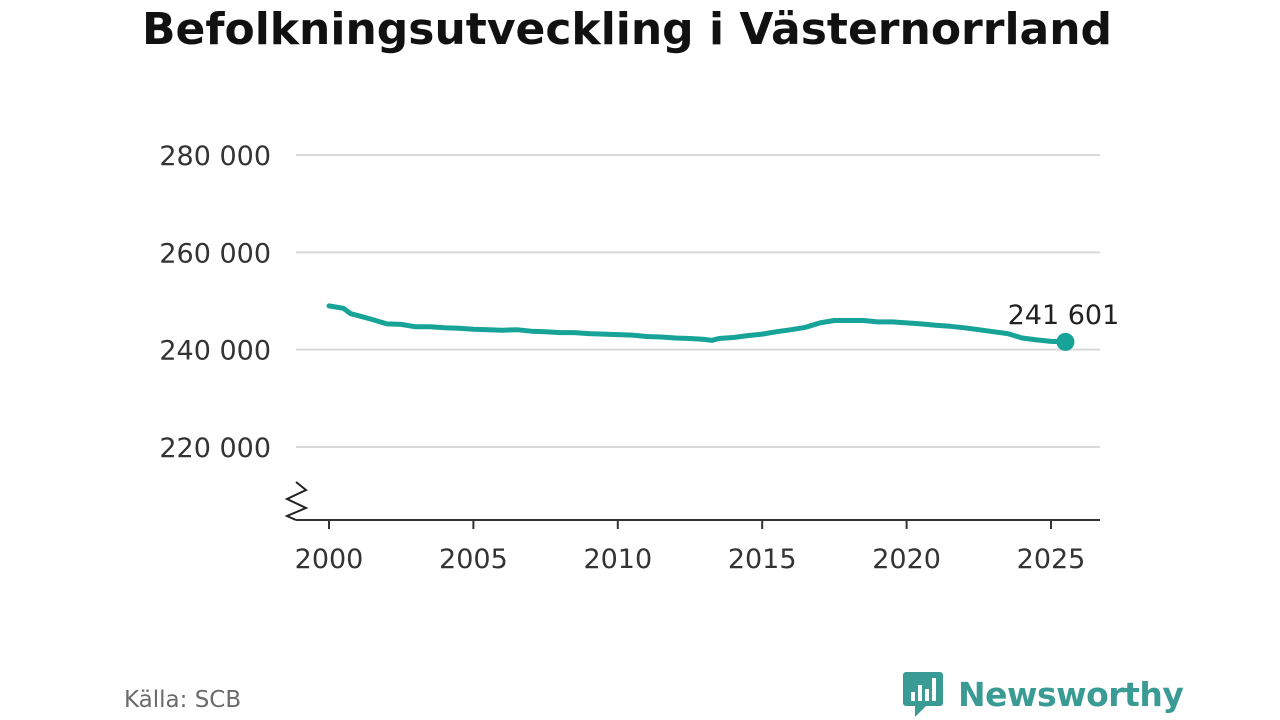 Image resolution: width=1280 pixels, height=720 pixels. What do you see at coordinates (690, 547) in the screenshot?
I see `x-axis-ticks: 2000 2005 2010 2015 2020 2025` at bounding box center [690, 547].